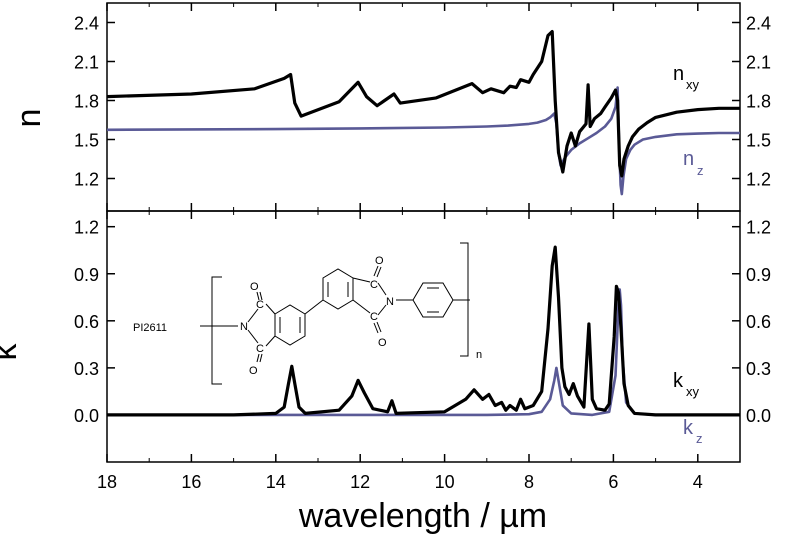 The width and height of the screenshot is (794, 537). Describe the element at coordinates (758, 369) in the screenshot. I see `y-tick-label-right: 0.3` at that location.